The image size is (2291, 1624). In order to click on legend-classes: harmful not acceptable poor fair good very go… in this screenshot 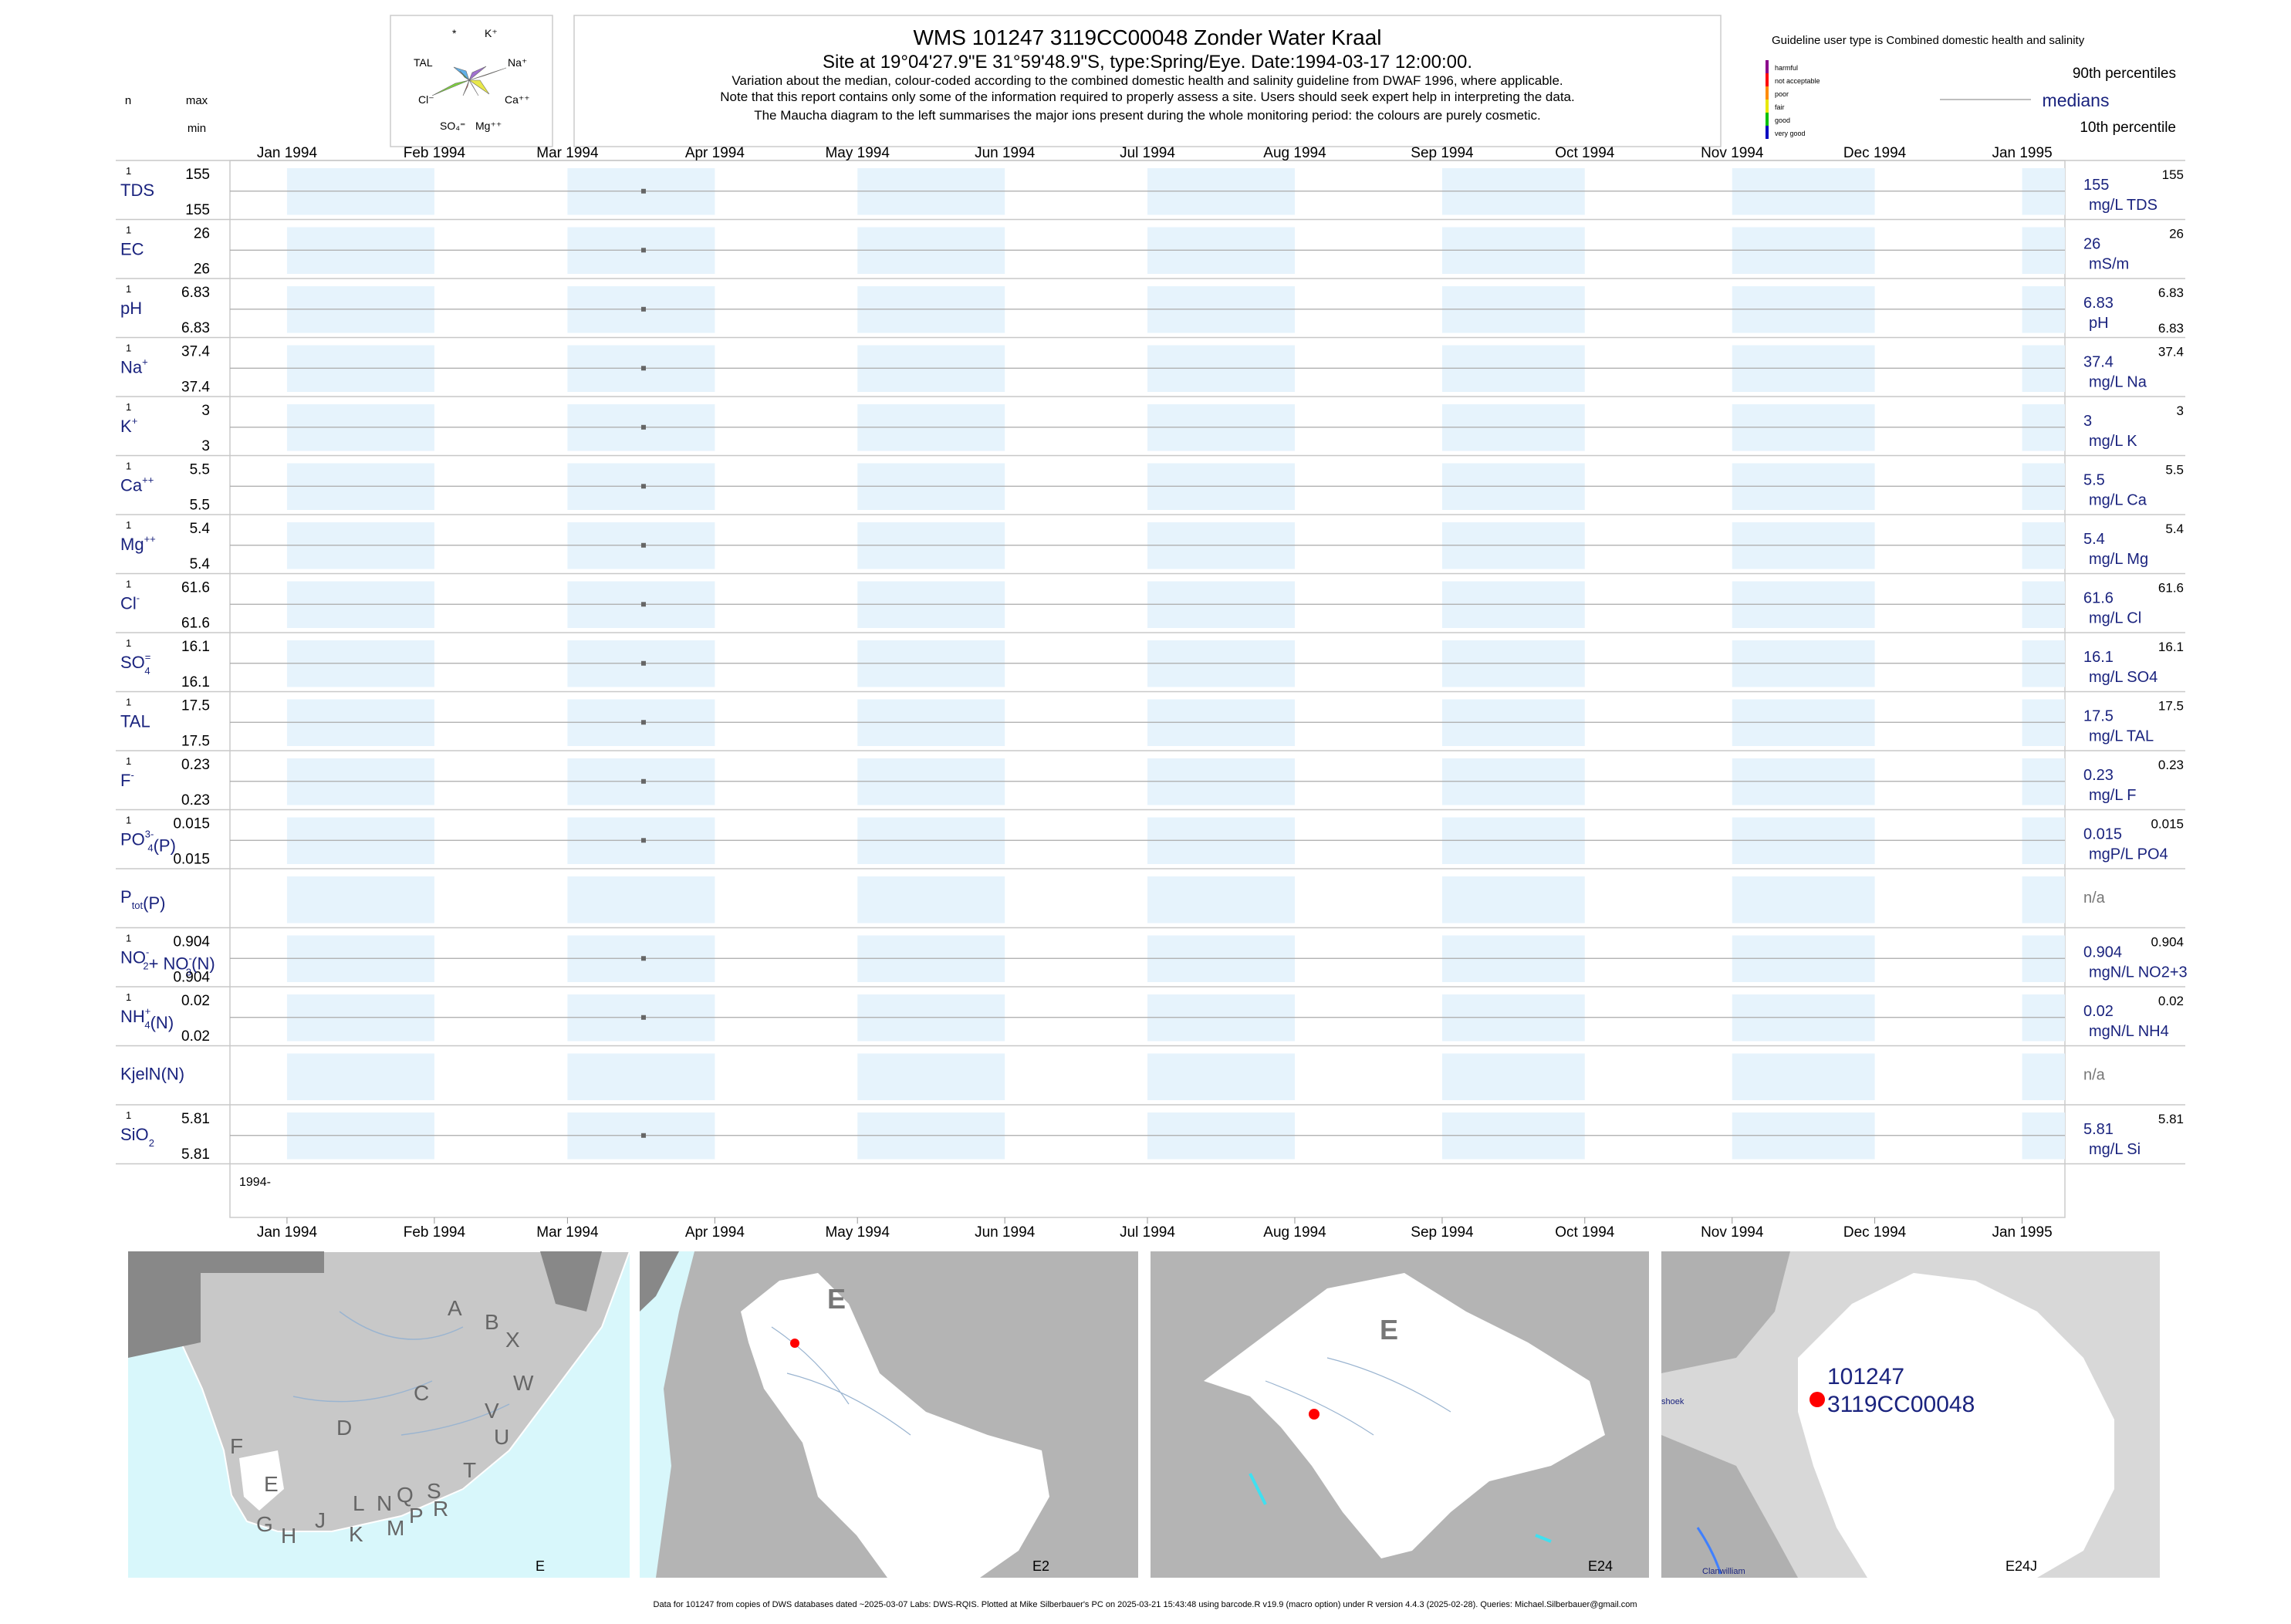, I will do `click(1793, 99)`.